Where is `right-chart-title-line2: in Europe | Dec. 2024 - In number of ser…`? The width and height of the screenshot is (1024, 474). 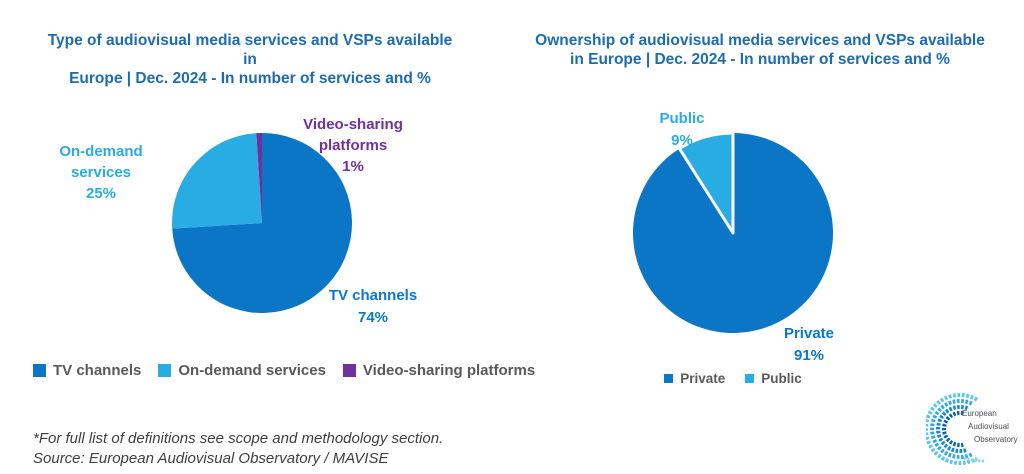 right-chart-title-line2: in Europe | Dec. 2024 - In number of ser… is located at coordinates (760, 59).